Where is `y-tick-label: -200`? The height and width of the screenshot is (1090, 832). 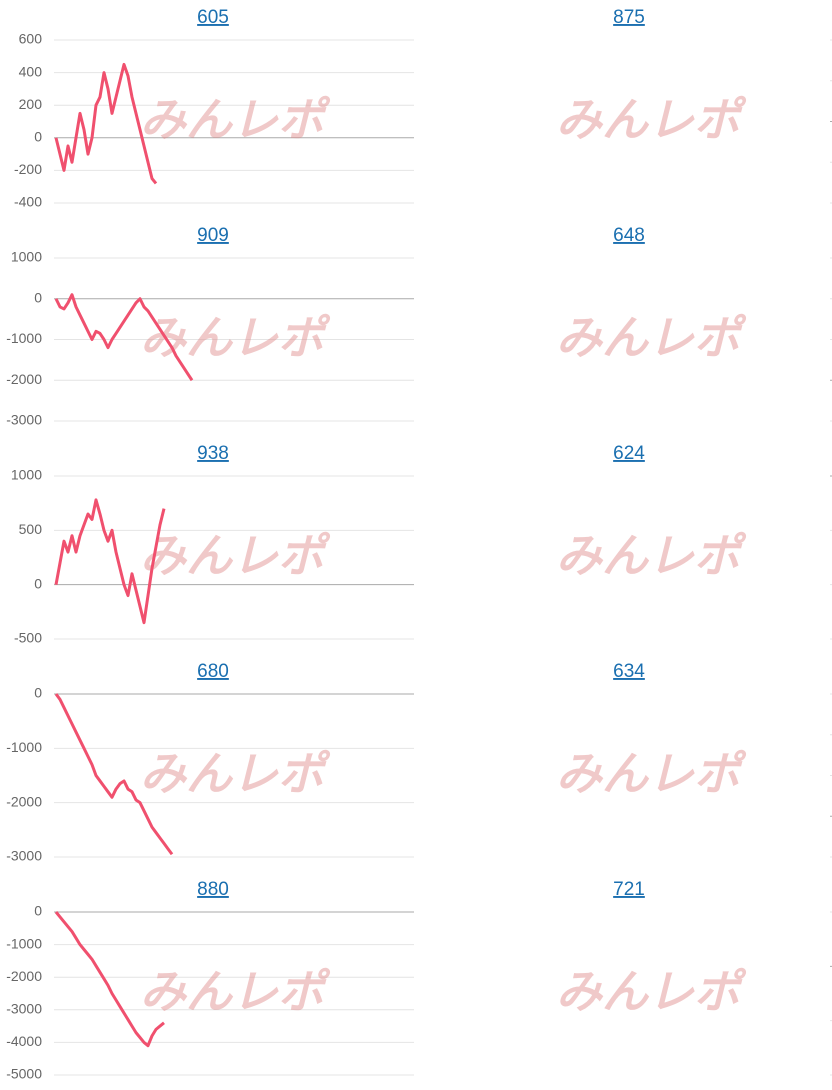
y-tick-label: -200 is located at coordinates (28, 169).